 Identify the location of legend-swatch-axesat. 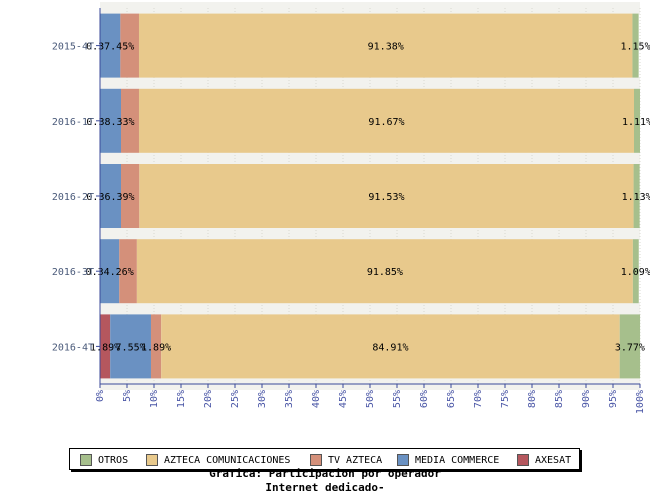
(523, 460).